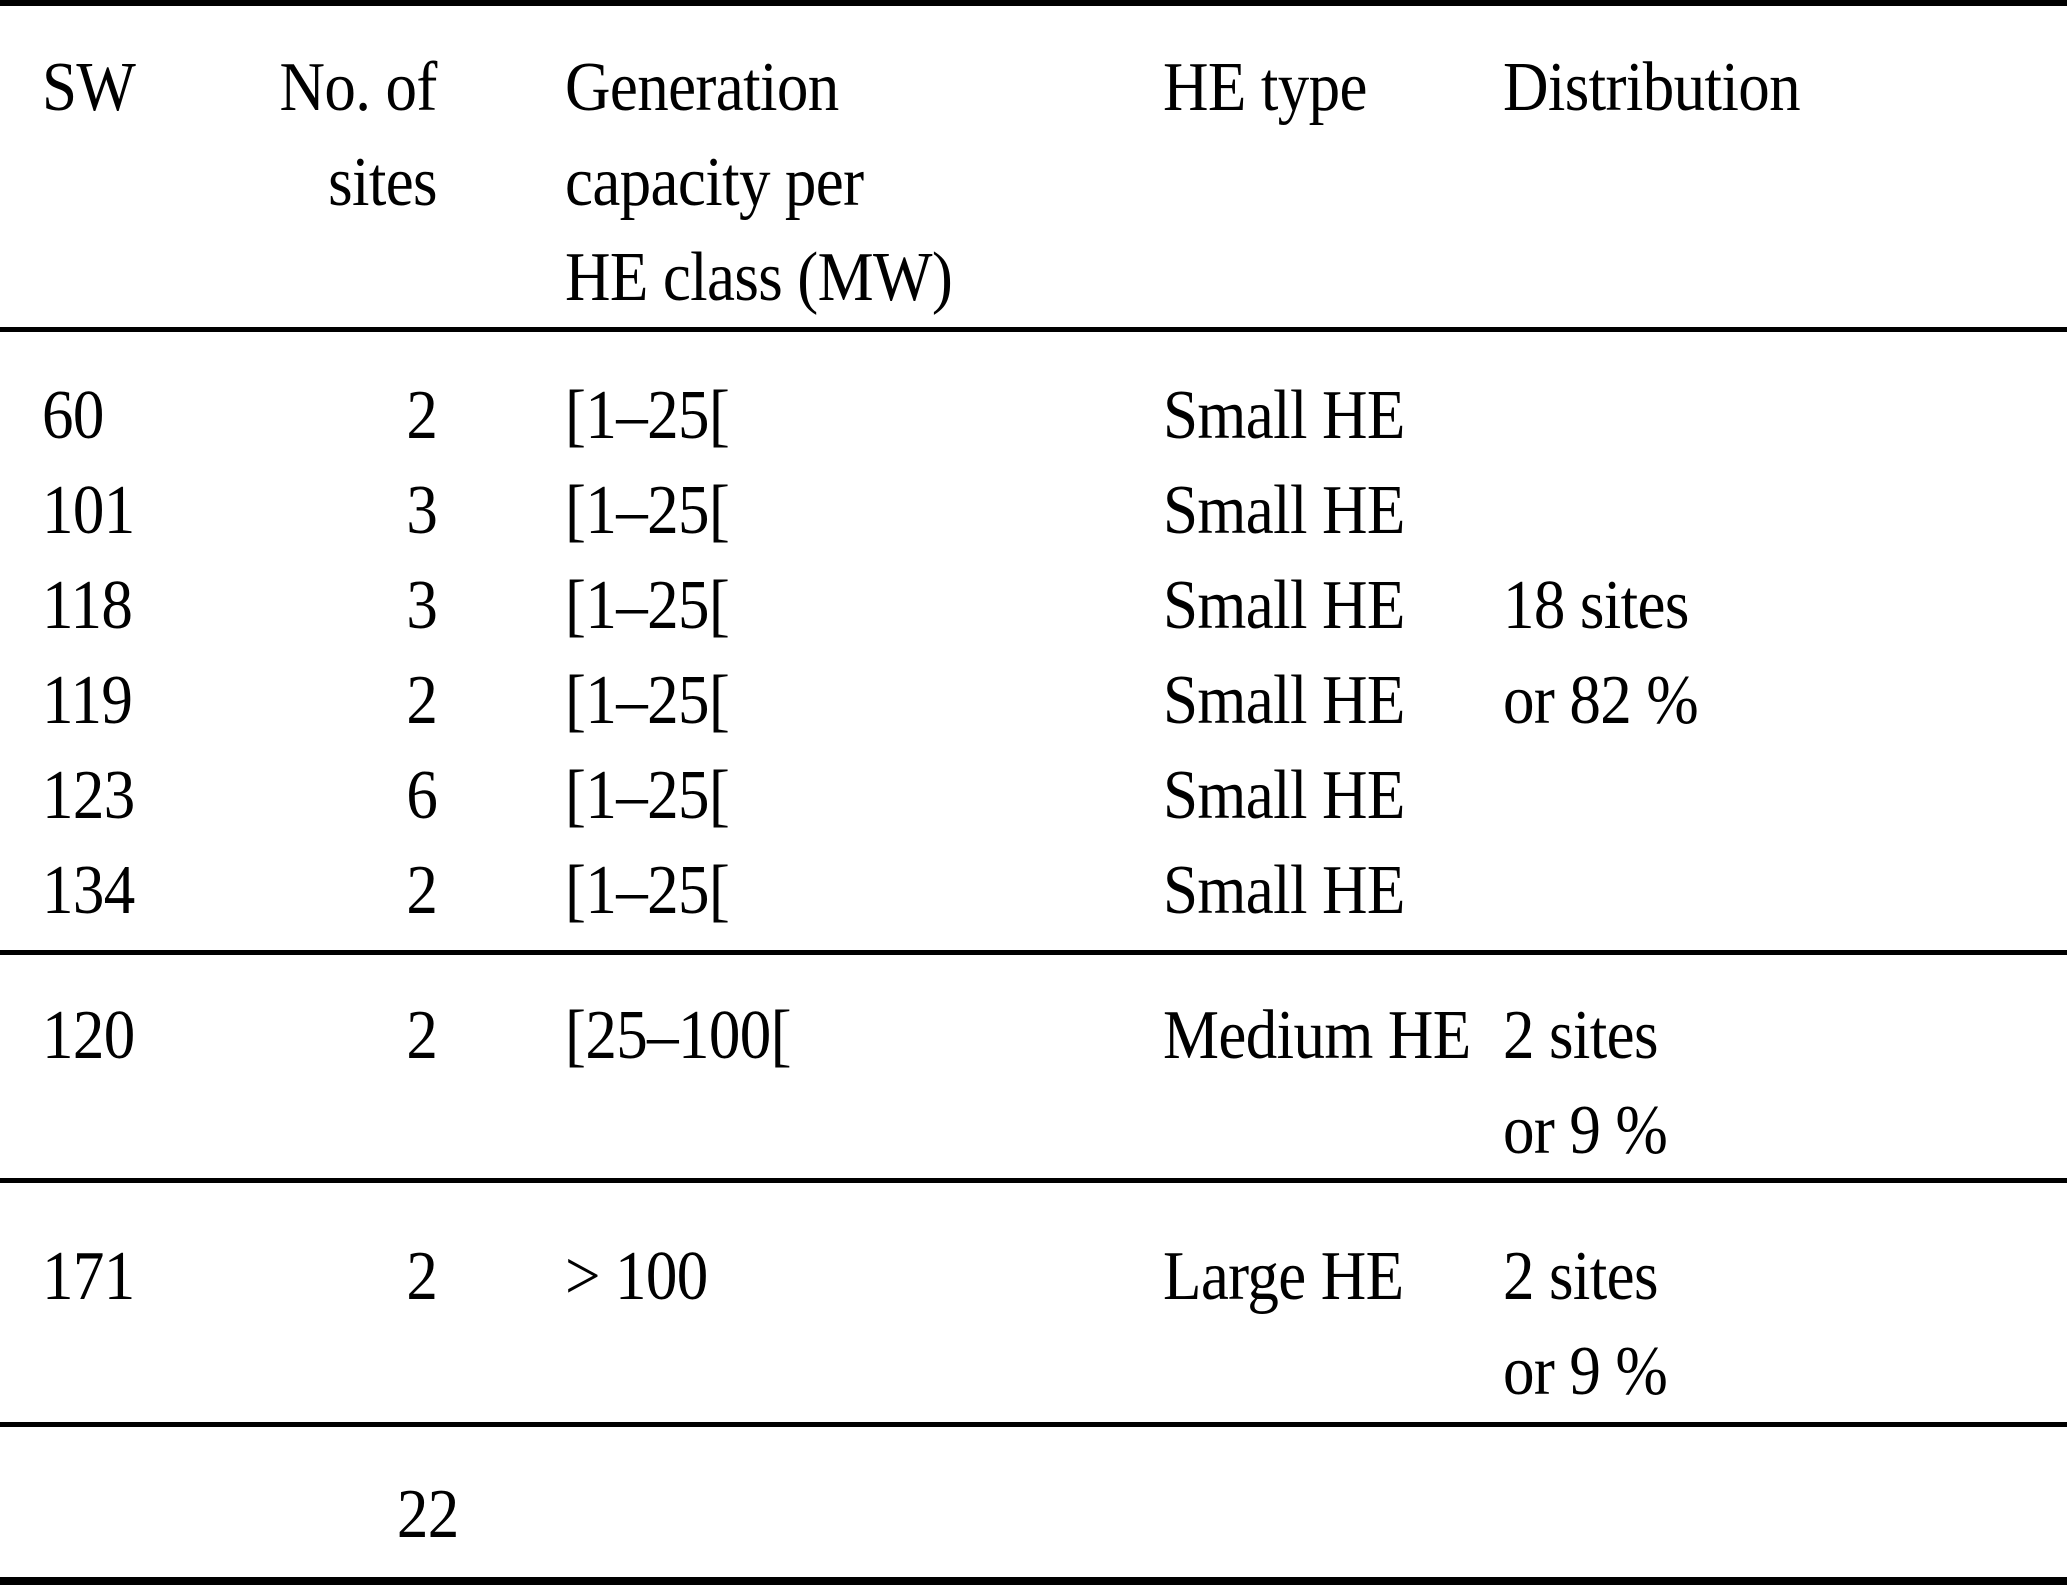  Describe the element at coordinates (89, 87) in the screenshot. I see `col-header-sw-label: SW` at that location.